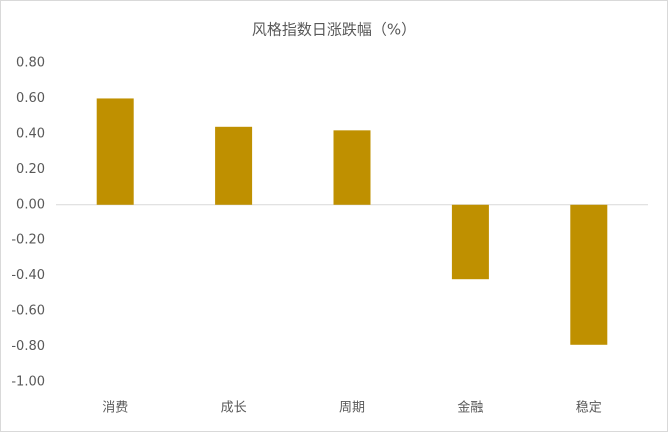 This screenshot has width=668, height=432. I want to click on y-tick-label: -0.80, so click(28, 346).